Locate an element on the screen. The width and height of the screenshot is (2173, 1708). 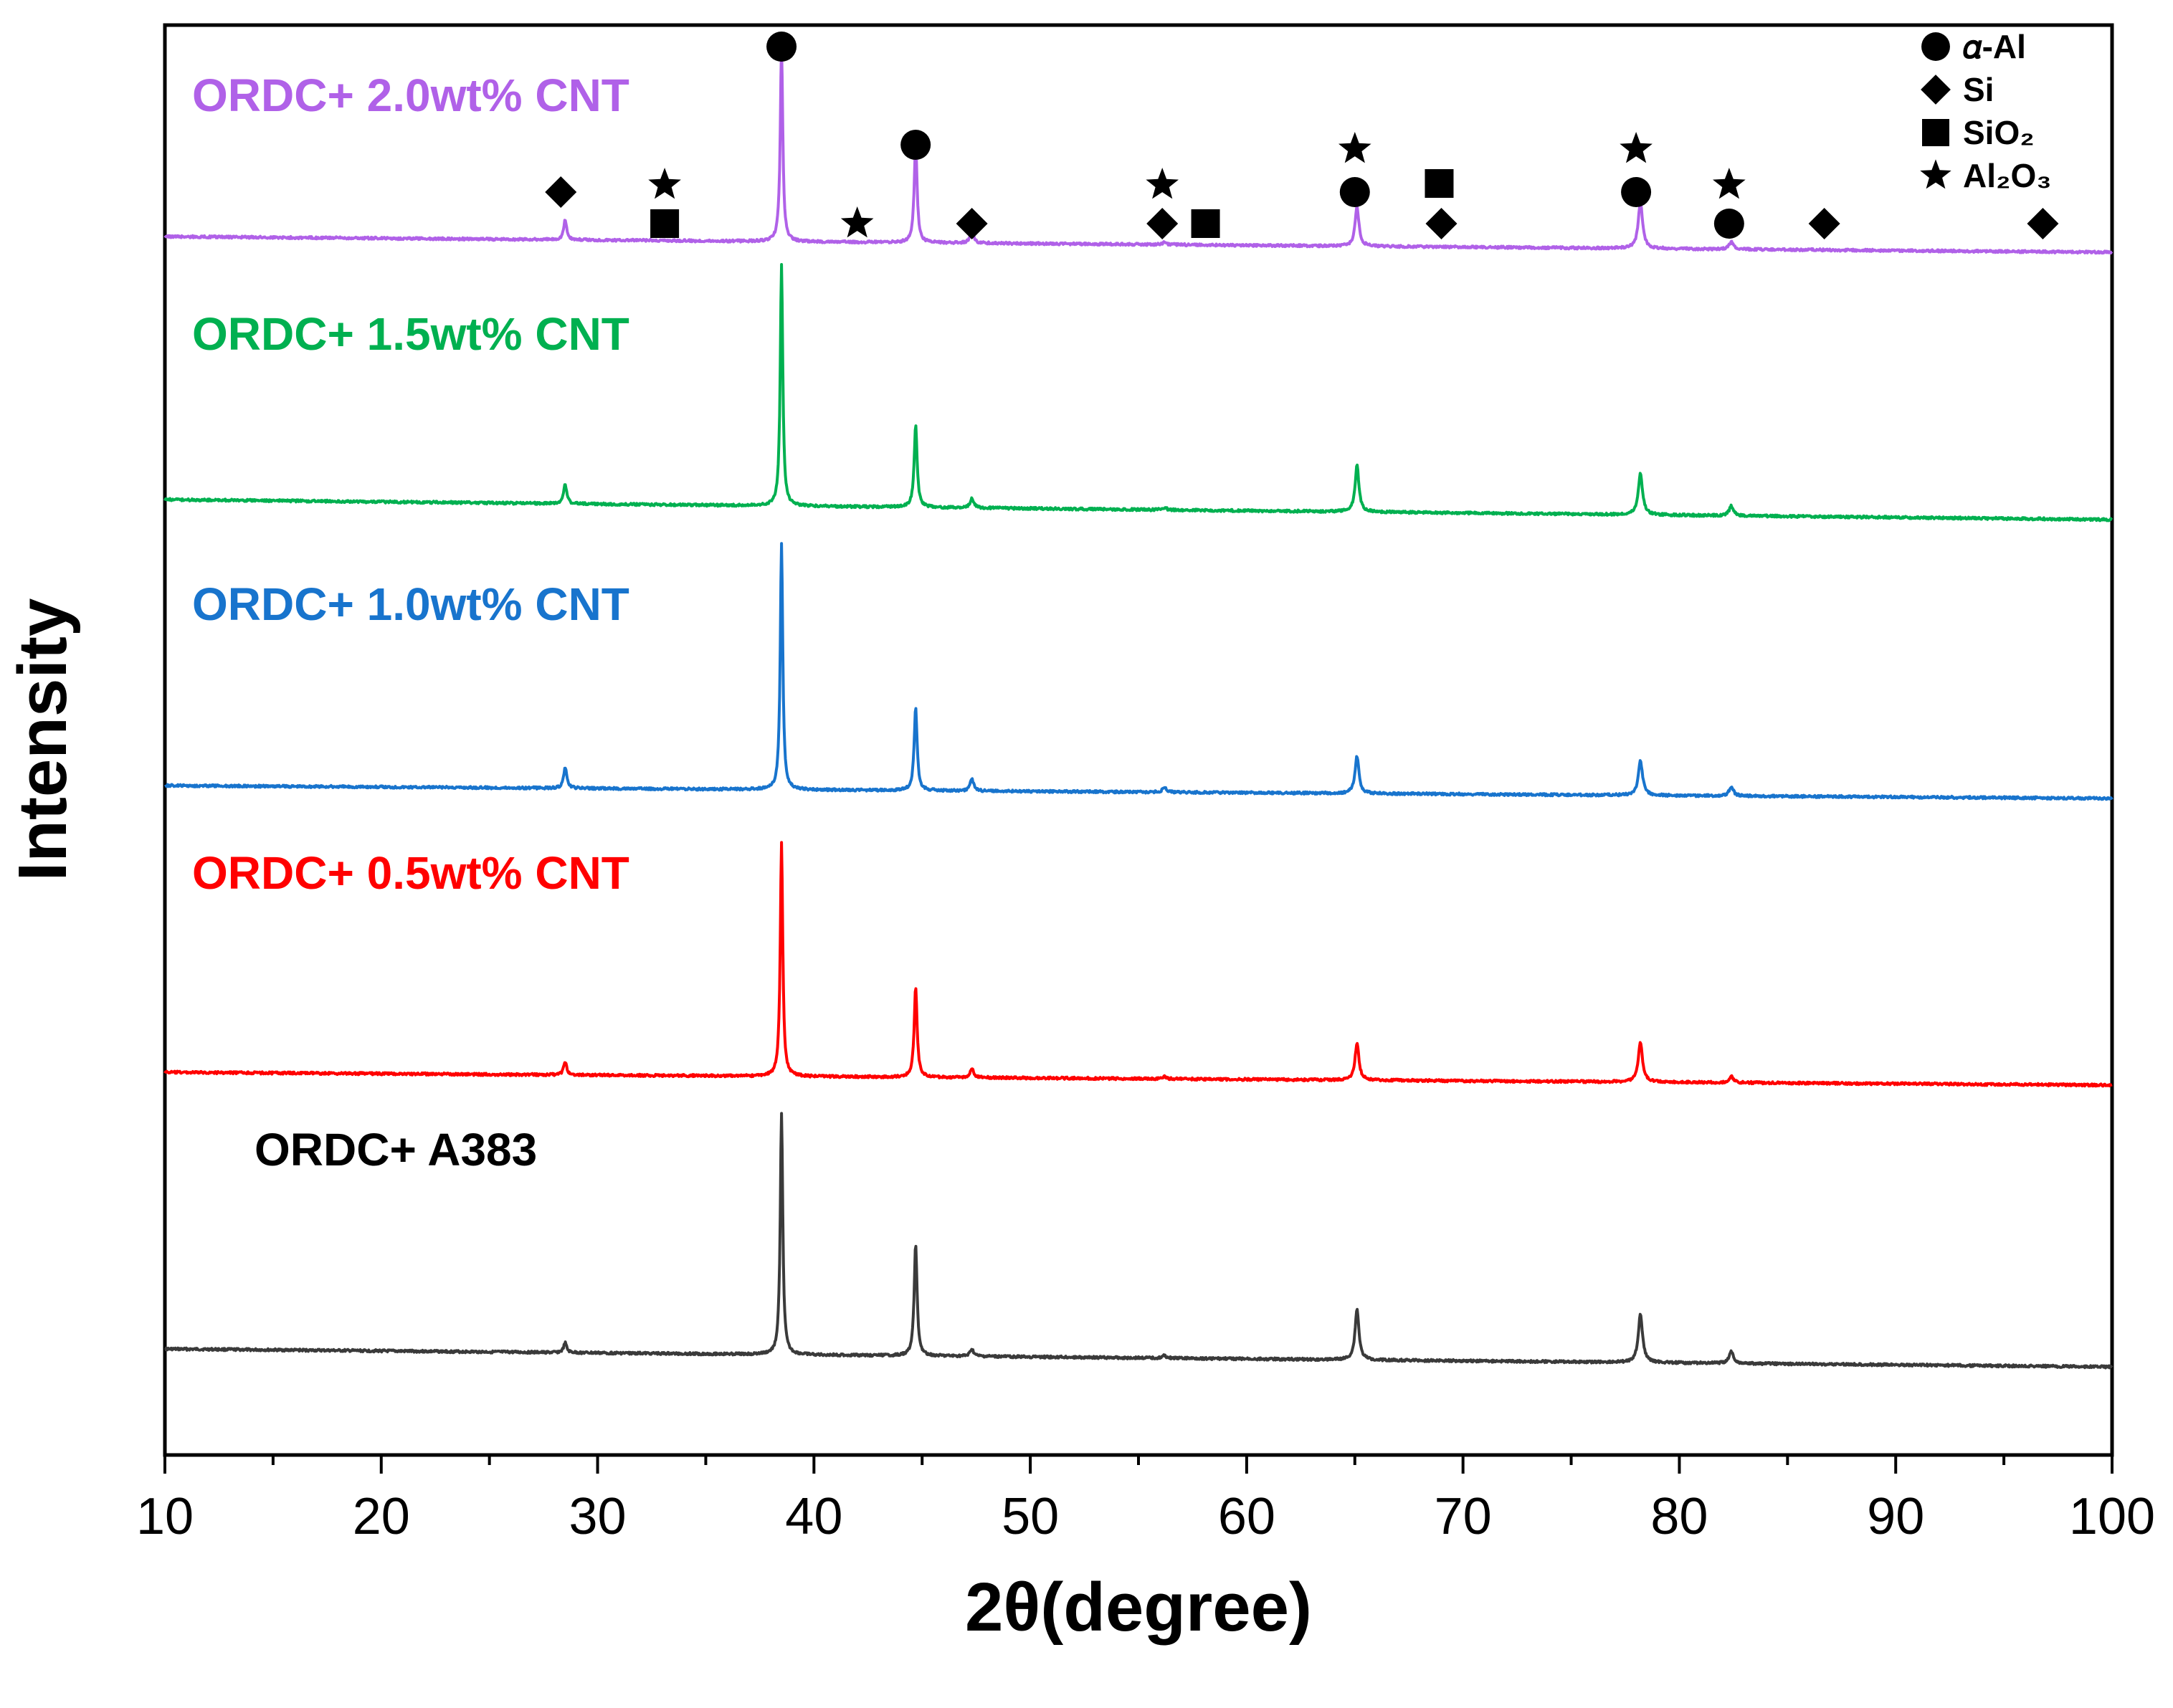
x-axis-title: 2θ(degree) is located at coordinates (1138, 1607).